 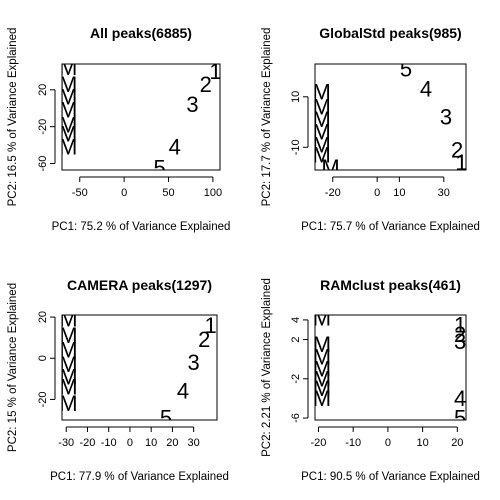 I want to click on y-axis-label: PC2: 17.7 % of Variance Explained, so click(x=267, y=117).